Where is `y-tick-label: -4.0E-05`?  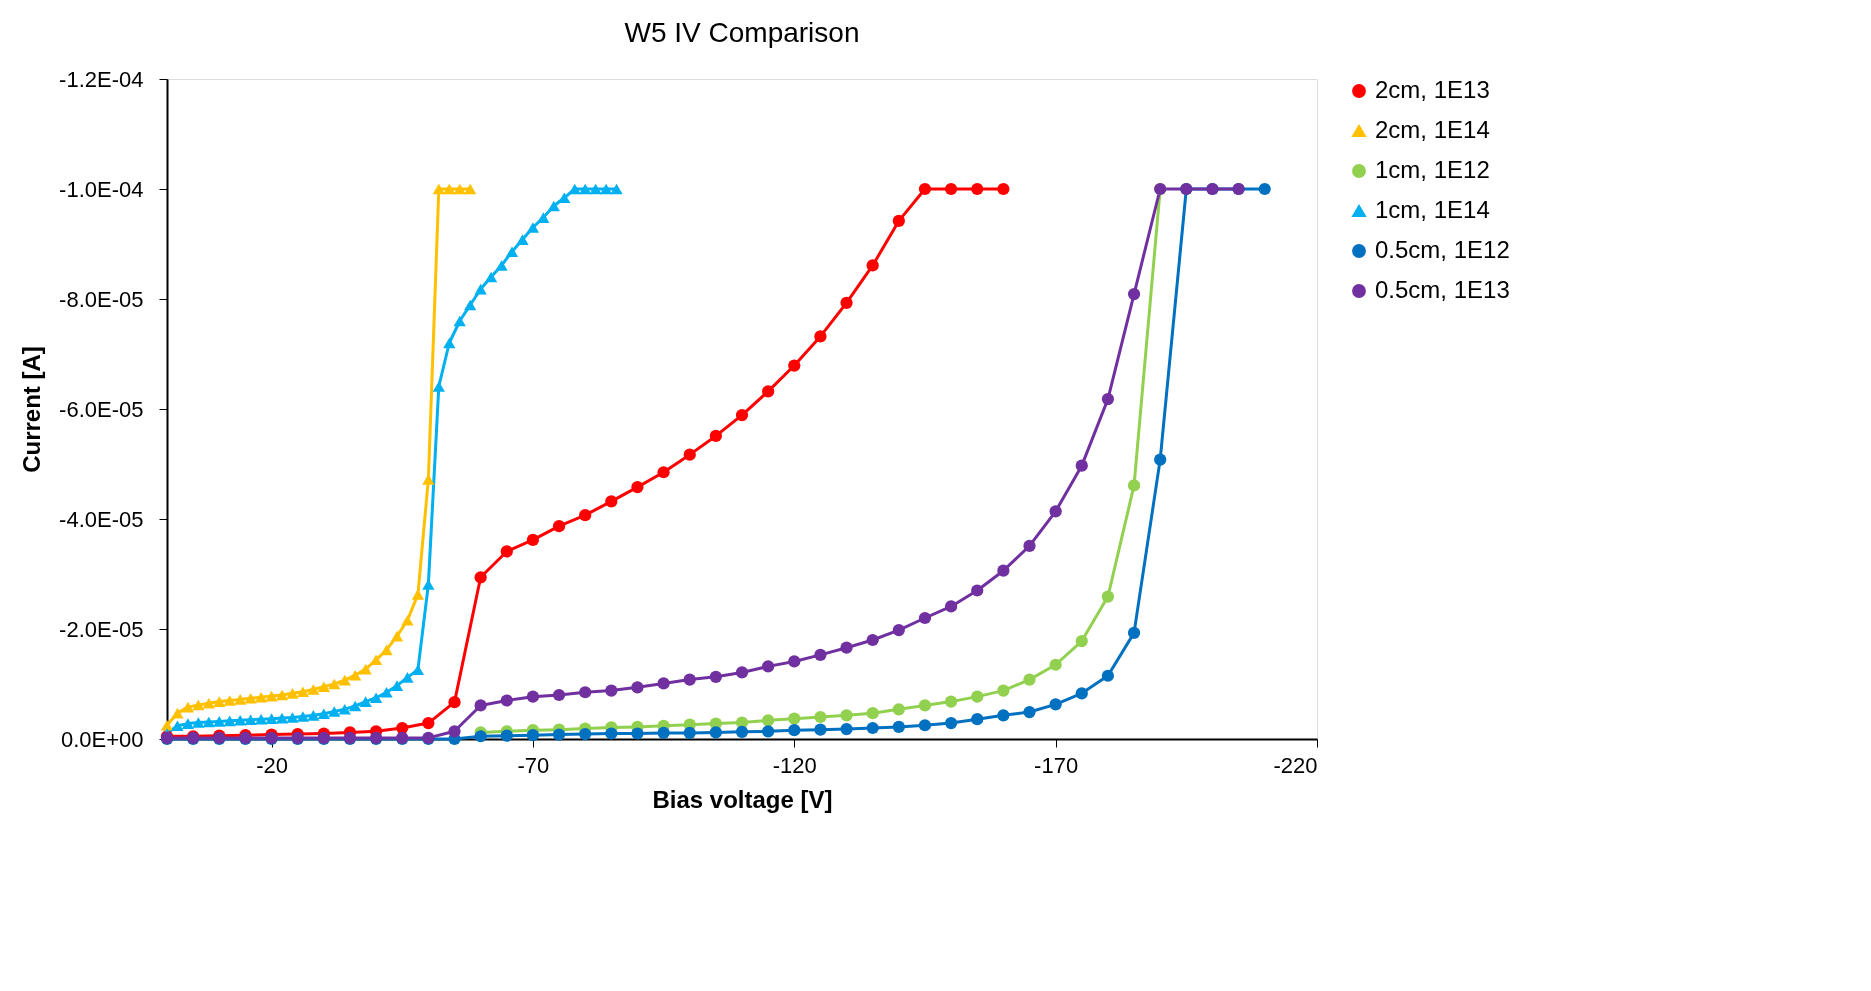 y-tick-label: -4.0E-05 is located at coordinates (101, 519).